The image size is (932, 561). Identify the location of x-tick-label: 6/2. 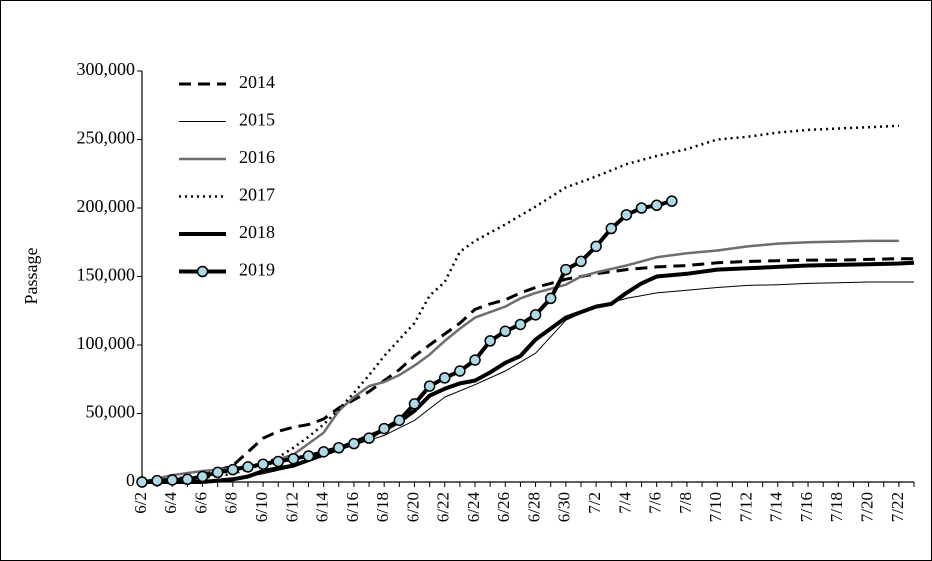
(140, 503).